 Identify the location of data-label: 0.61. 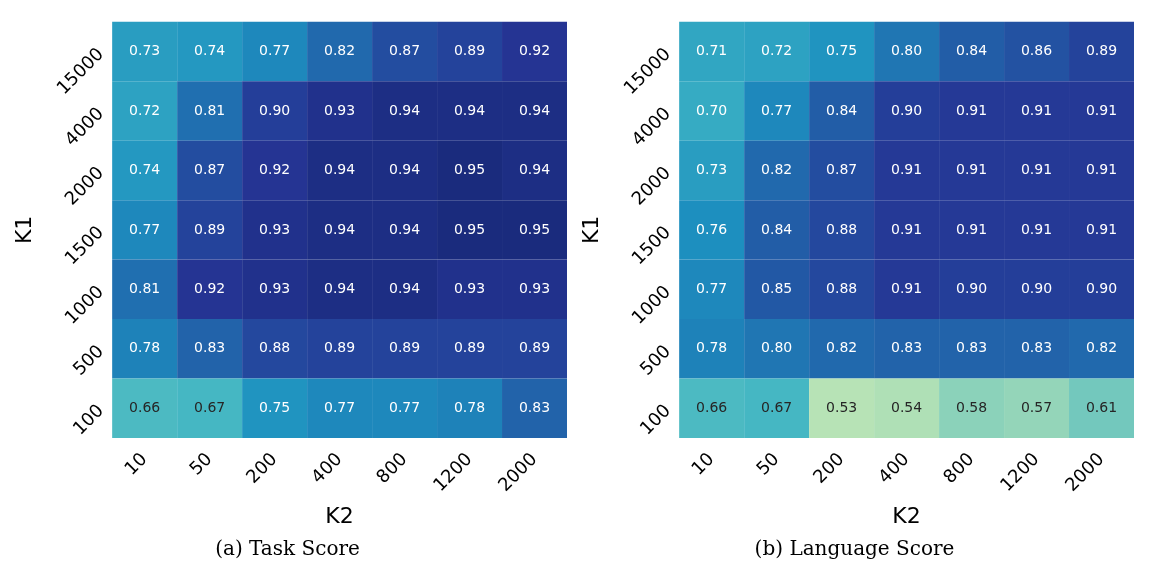
(1101, 406).